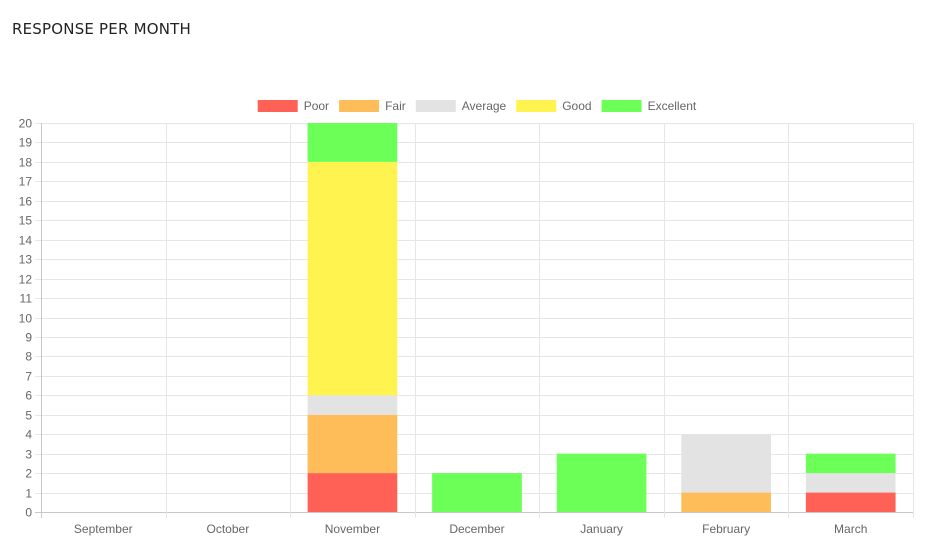 The image size is (934, 556). Describe the element at coordinates (726, 463) in the screenshot. I see `bar-average-february` at that location.